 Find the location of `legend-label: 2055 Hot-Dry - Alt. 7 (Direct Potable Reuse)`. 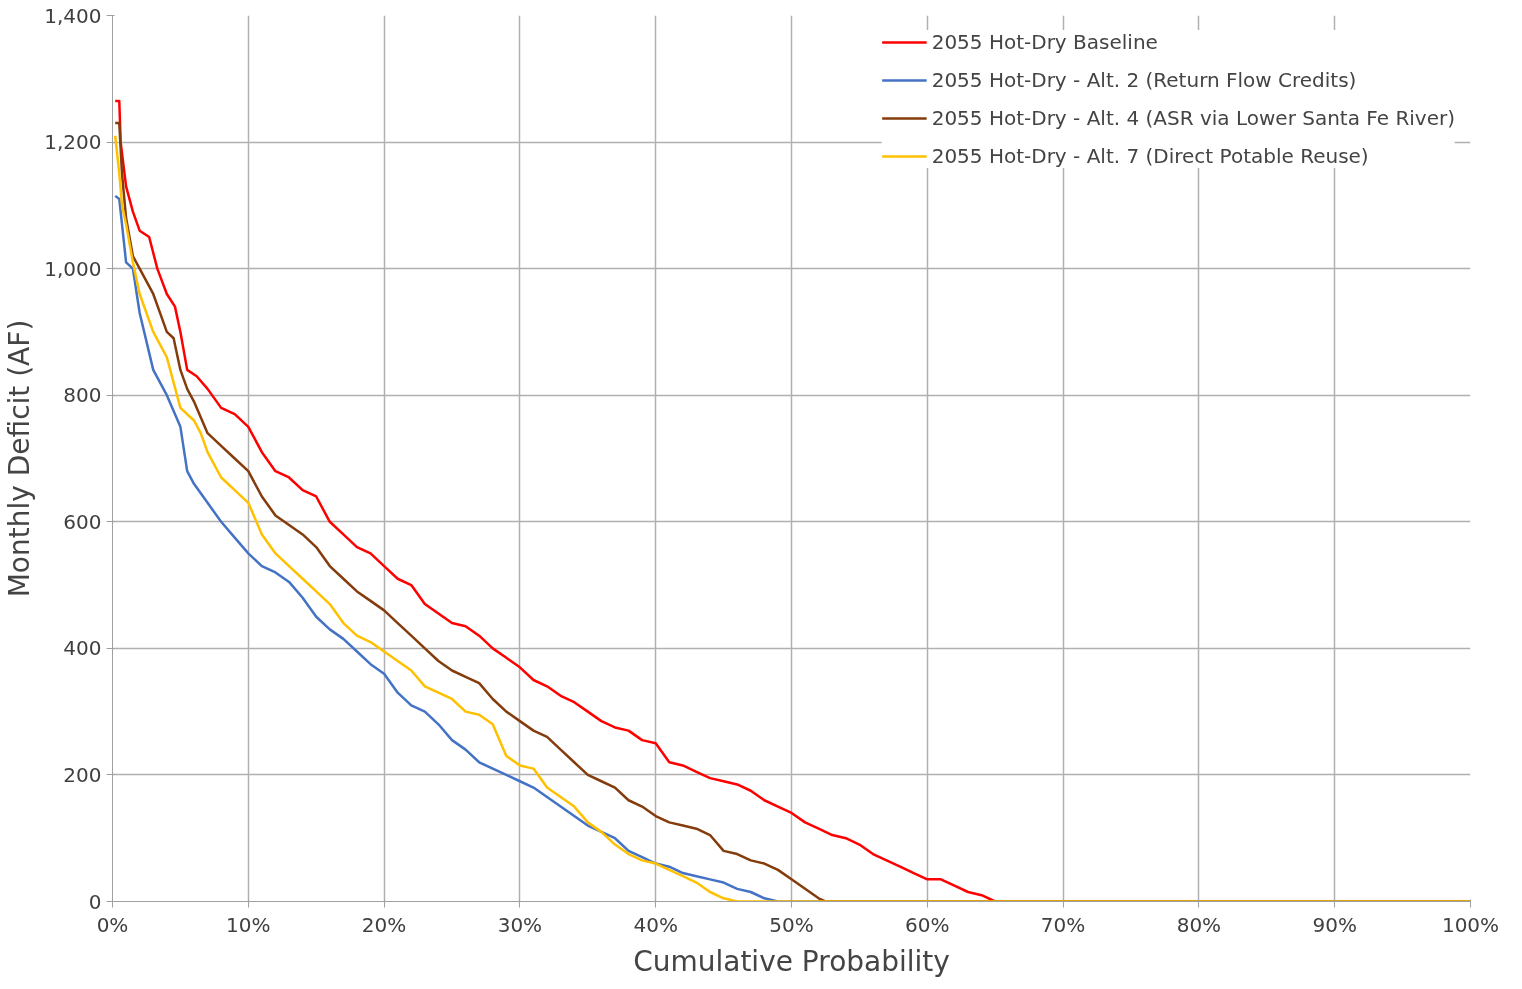

legend-label: 2055 Hot-Dry - Alt. 7 (Direct Potable Reuse) is located at coordinates (1150, 156).